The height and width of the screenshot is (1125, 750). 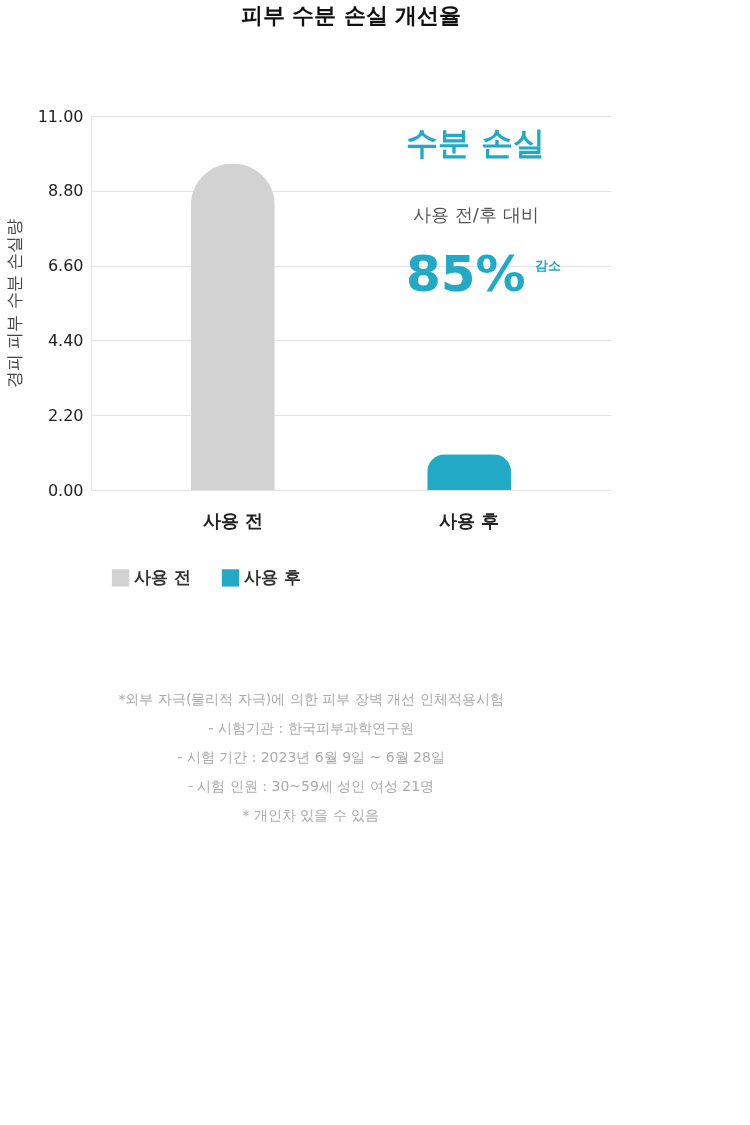 I want to click on y-tick-label: 8.80, so click(x=65, y=191).